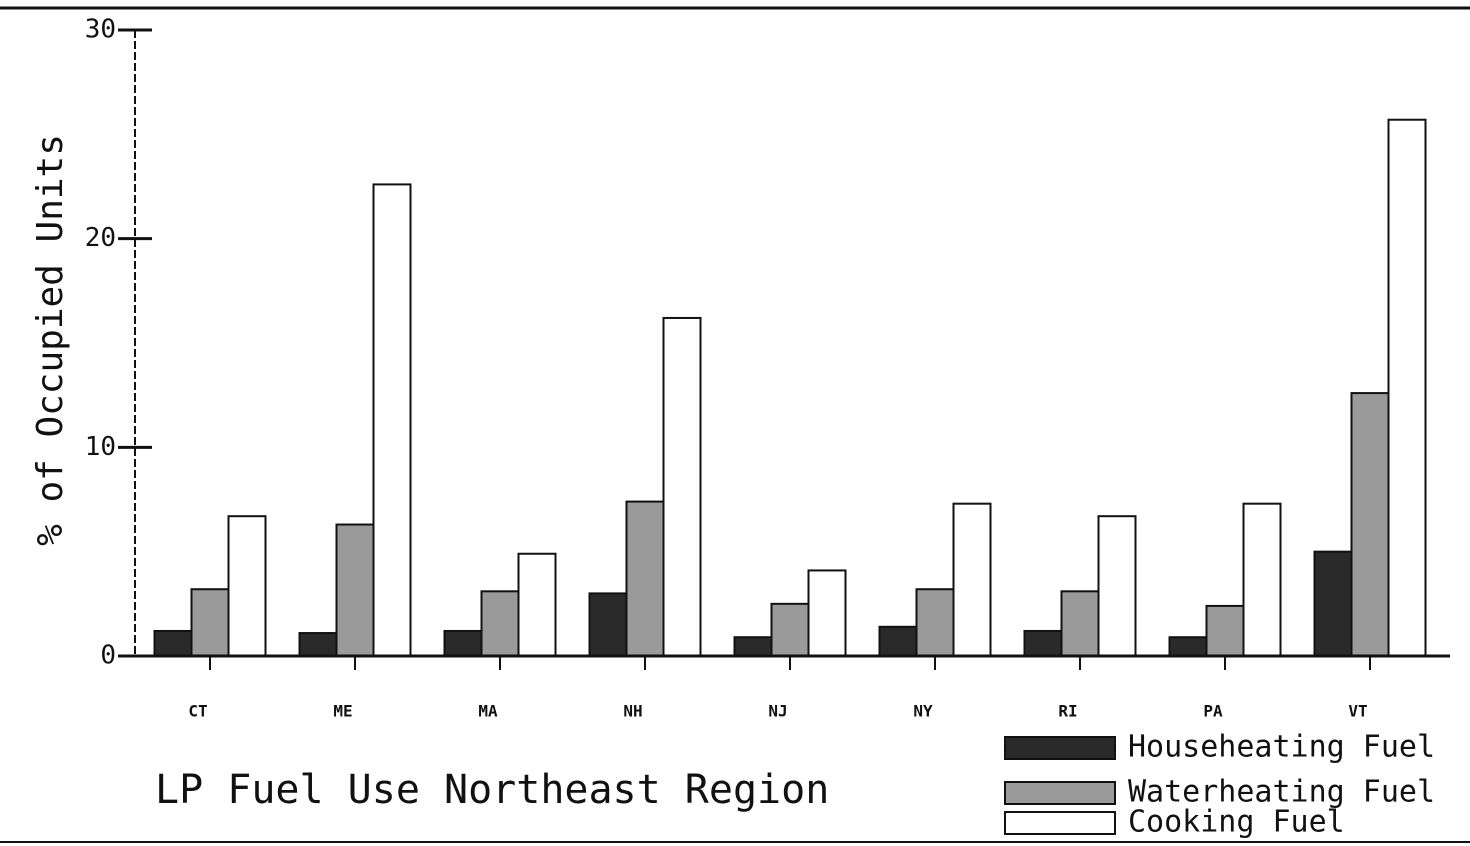 Image resolution: width=1470 pixels, height=846 pixels. I want to click on legend-label: Househeating Fuel, so click(1281, 747).